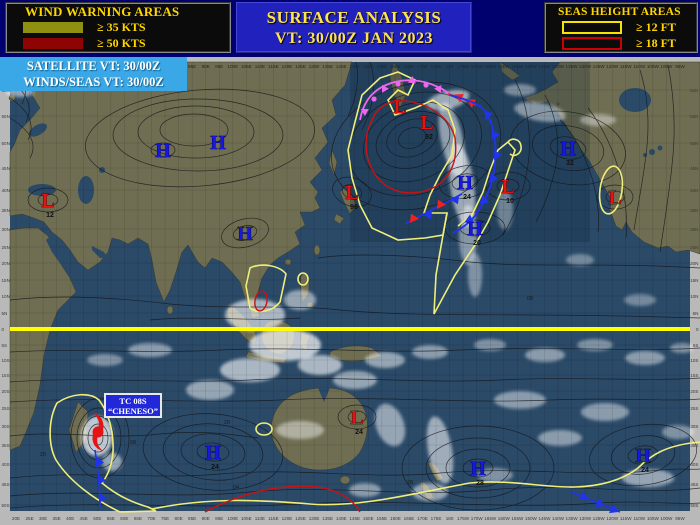  I want to click on lon-label-top: 105E, so click(246, 66).